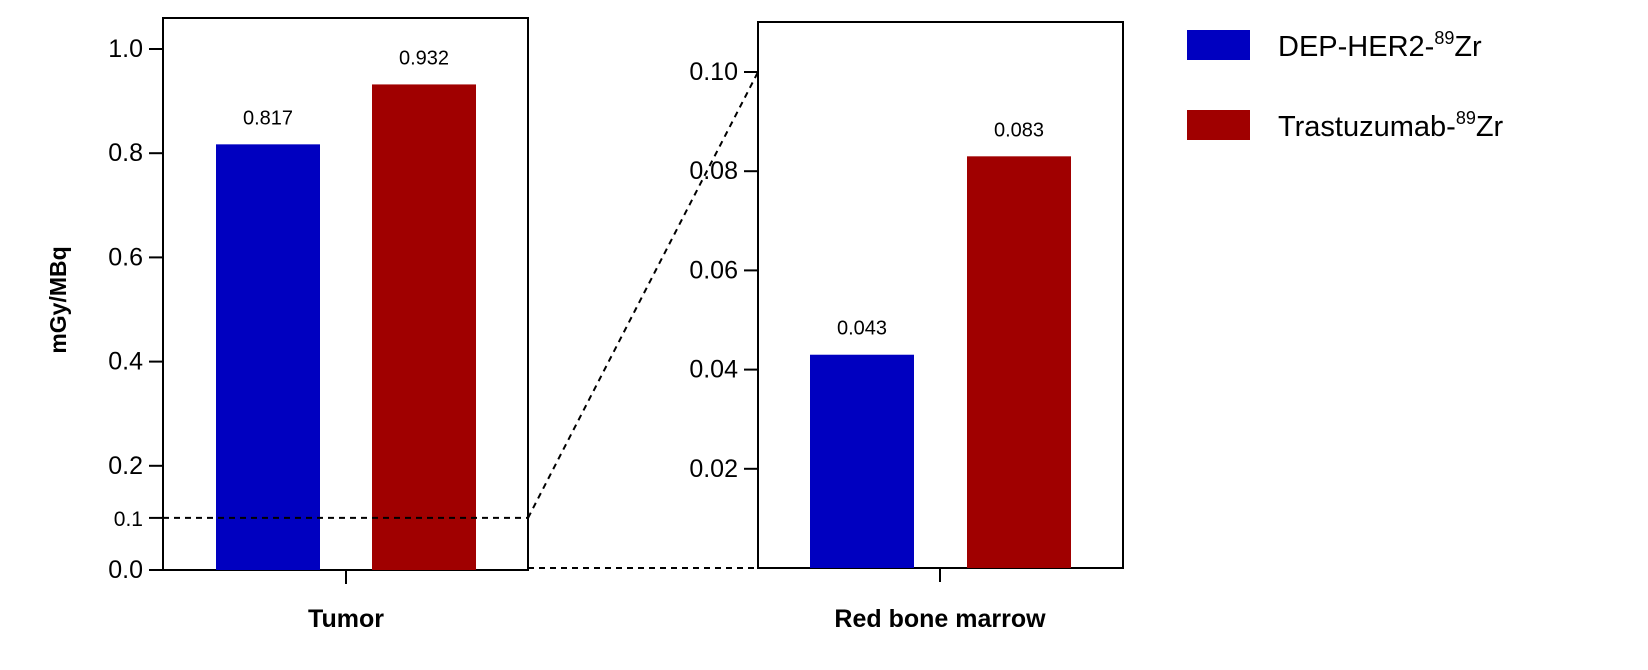  I want to click on data-label: 0.083, so click(1019, 130).